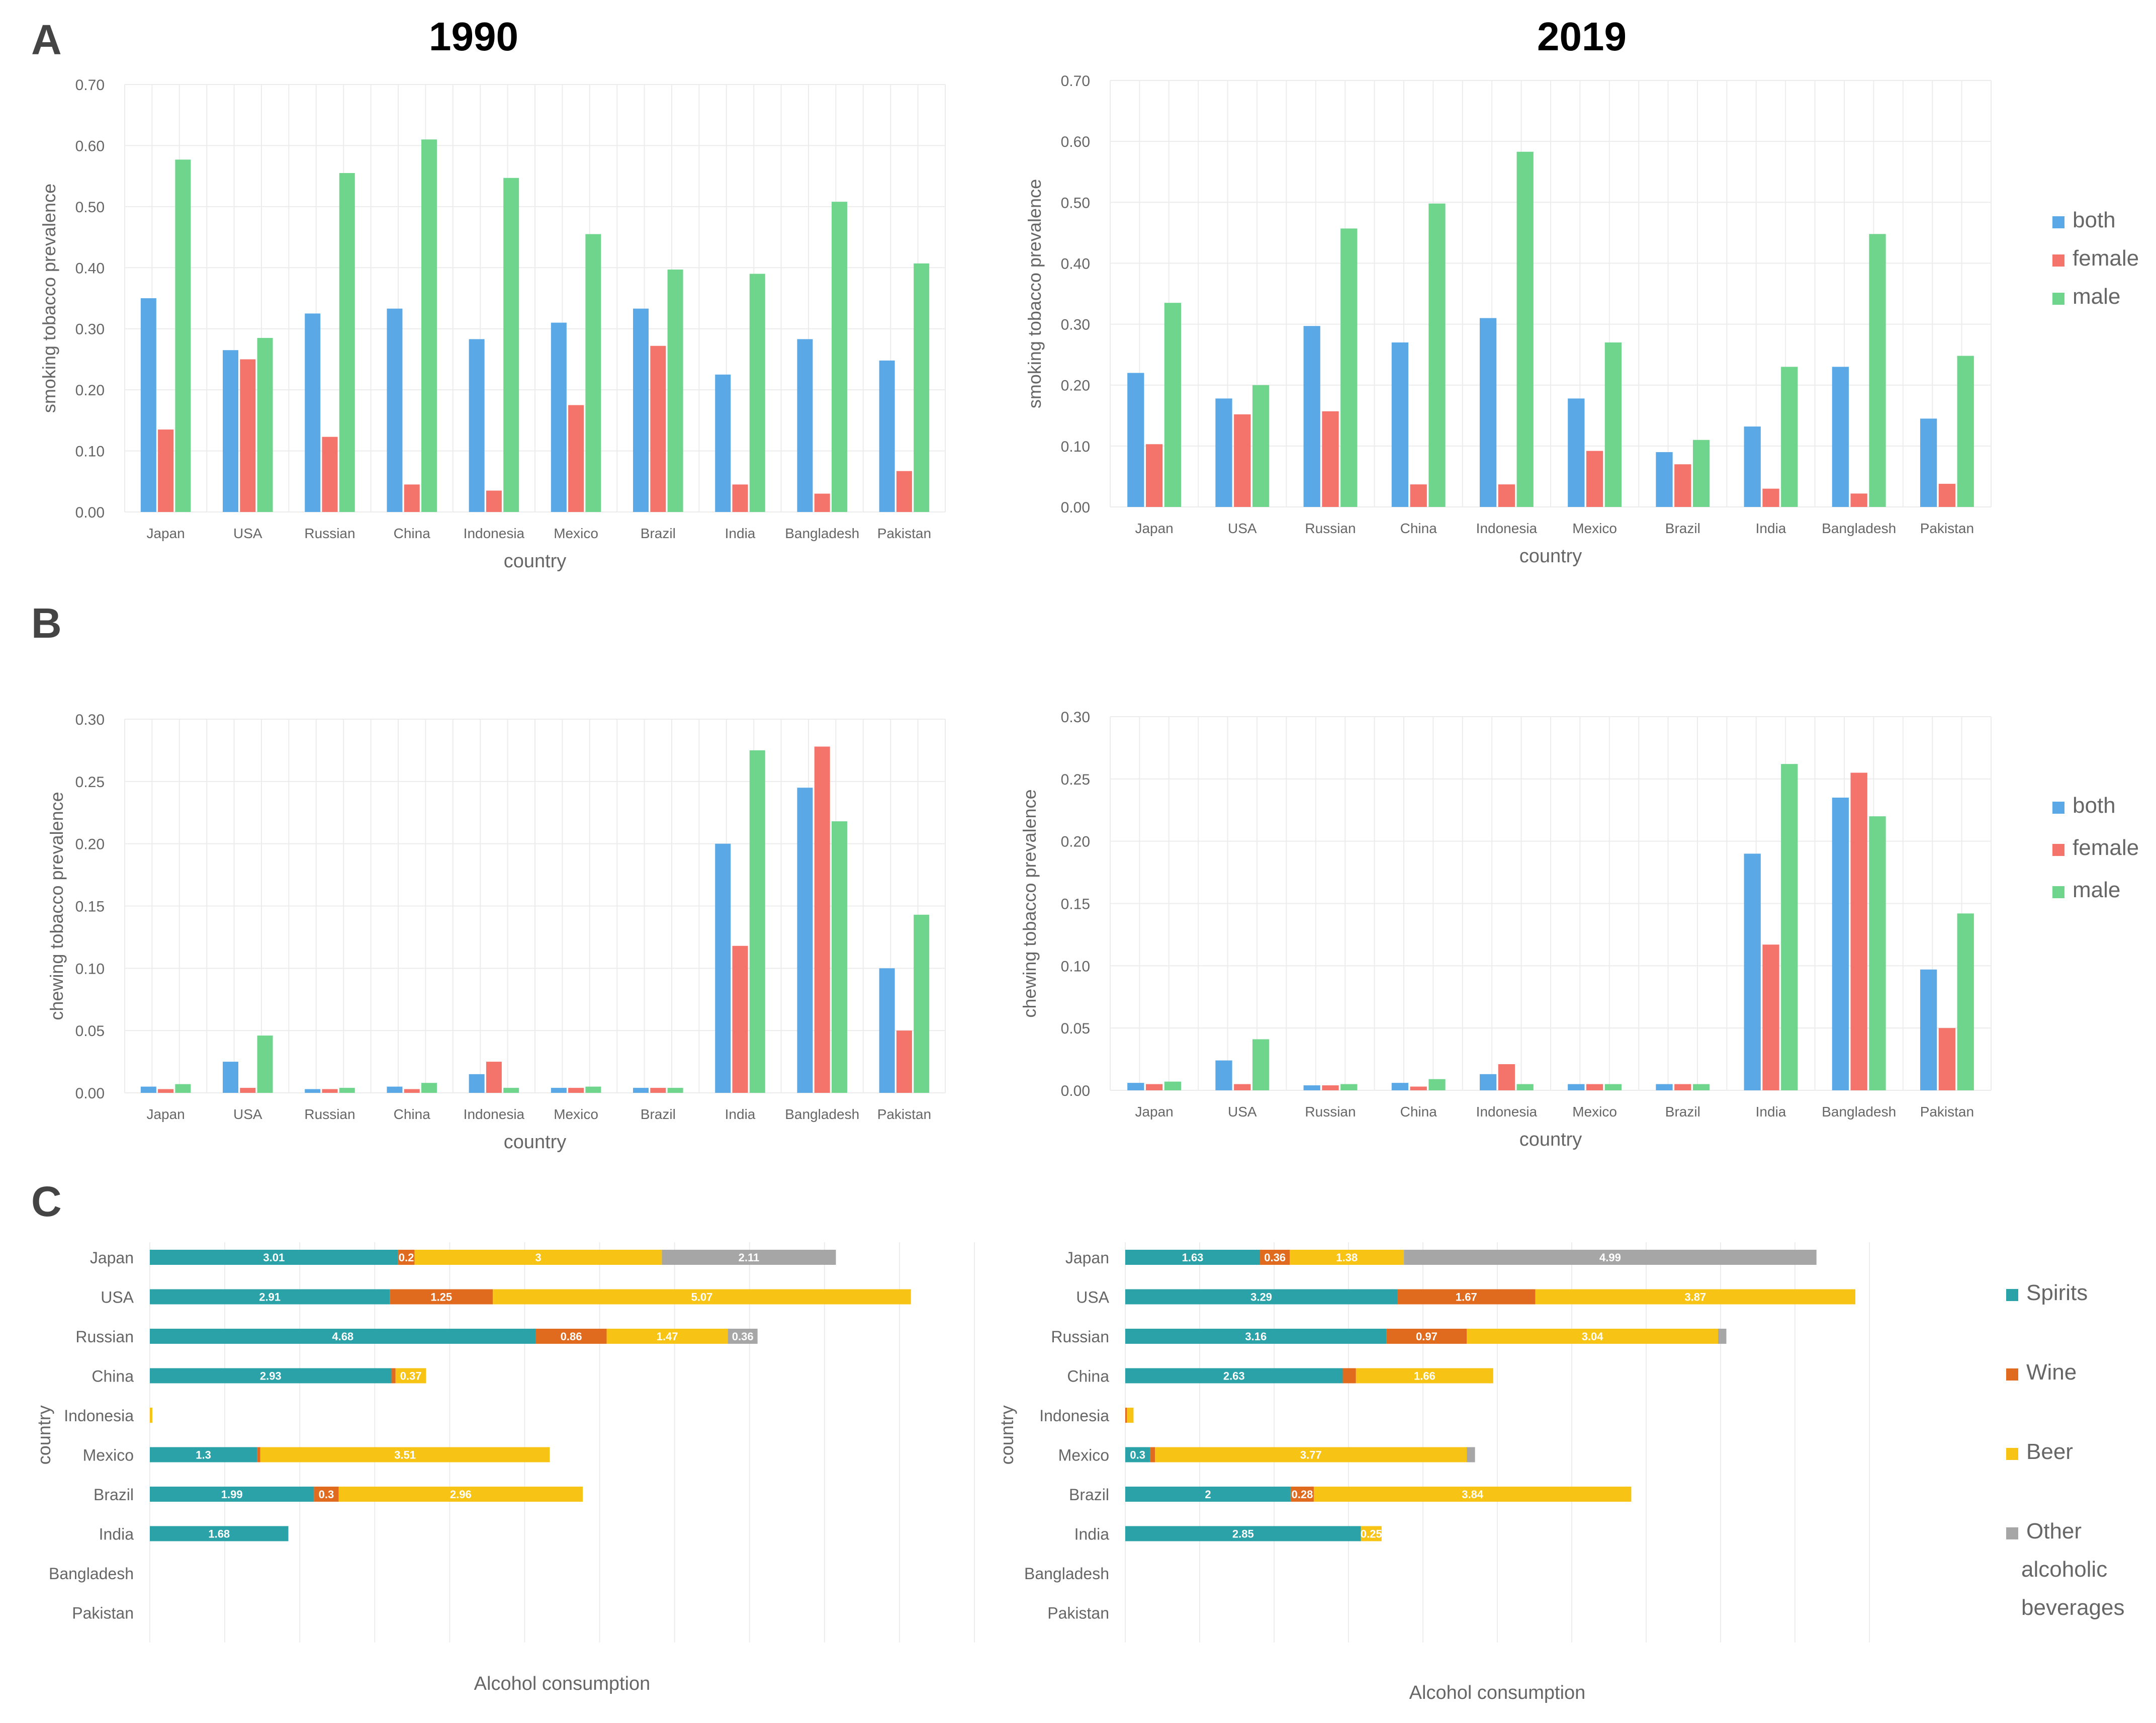 The width and height of the screenshot is (2156, 1723). What do you see at coordinates (1075, 447) in the screenshot?
I see `y-tick-label: 0.10` at bounding box center [1075, 447].